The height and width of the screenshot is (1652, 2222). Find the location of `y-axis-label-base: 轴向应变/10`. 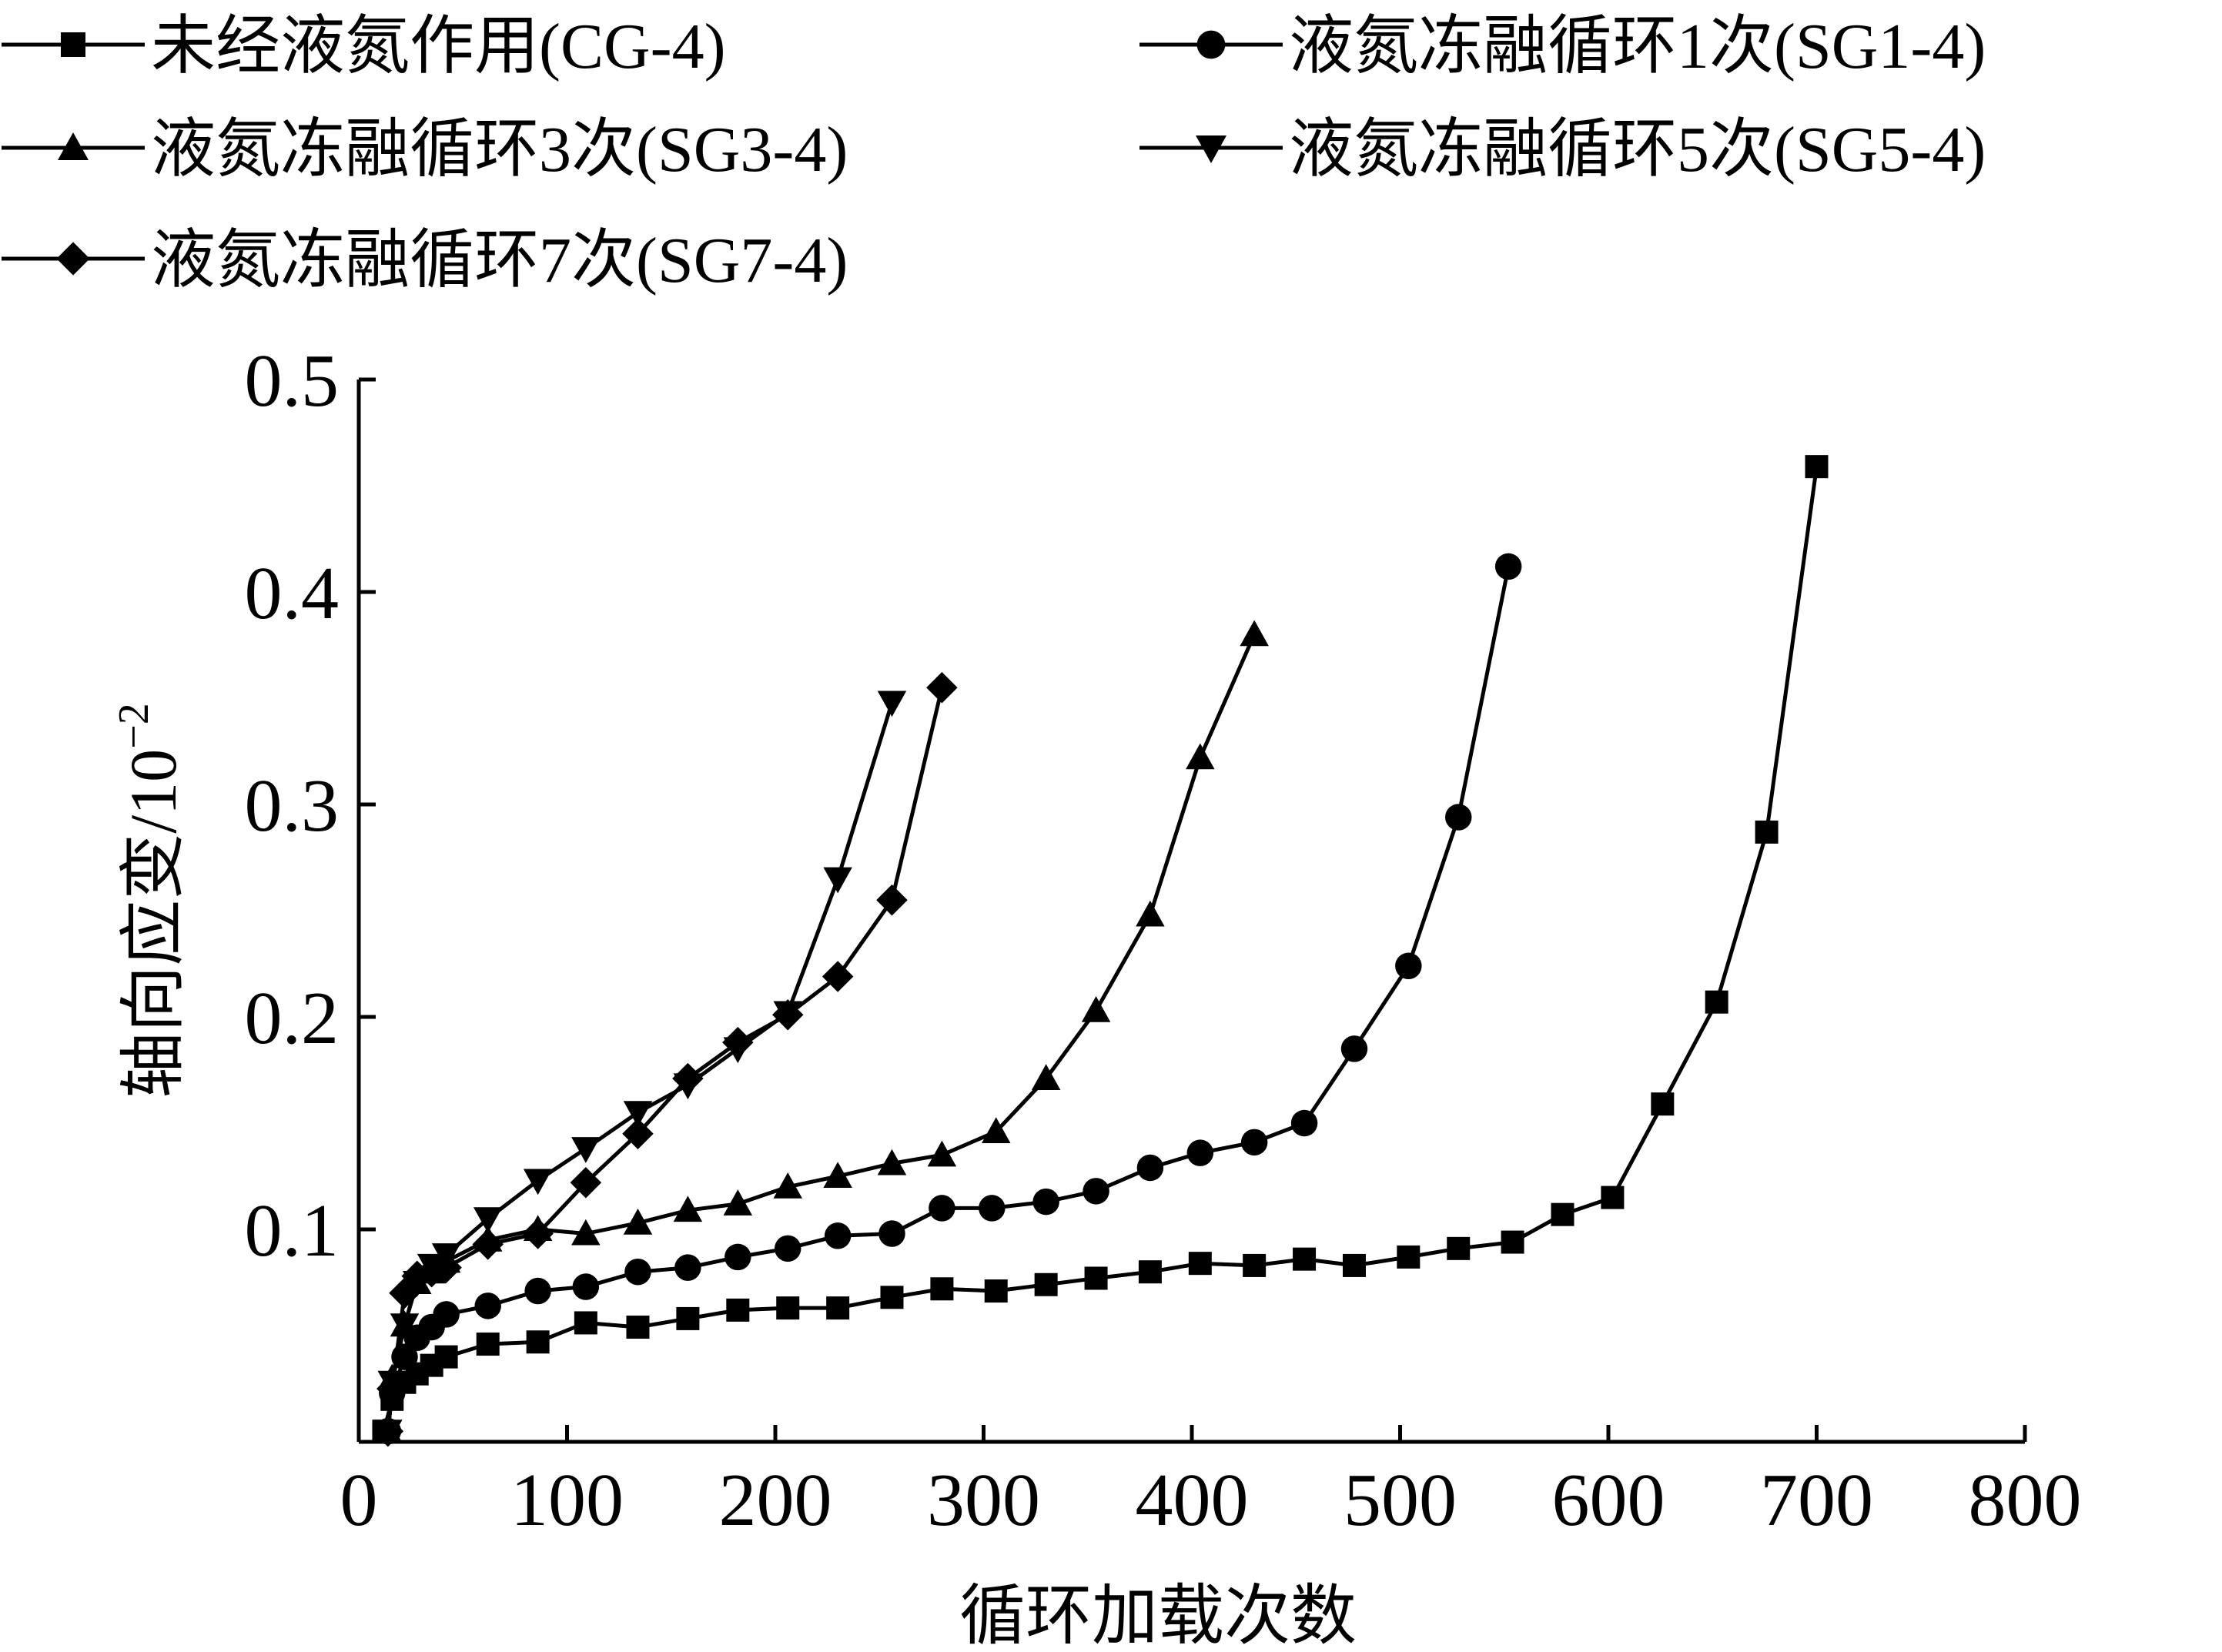

y-axis-label-base: 轴向应变/10 is located at coordinates (153, 924).